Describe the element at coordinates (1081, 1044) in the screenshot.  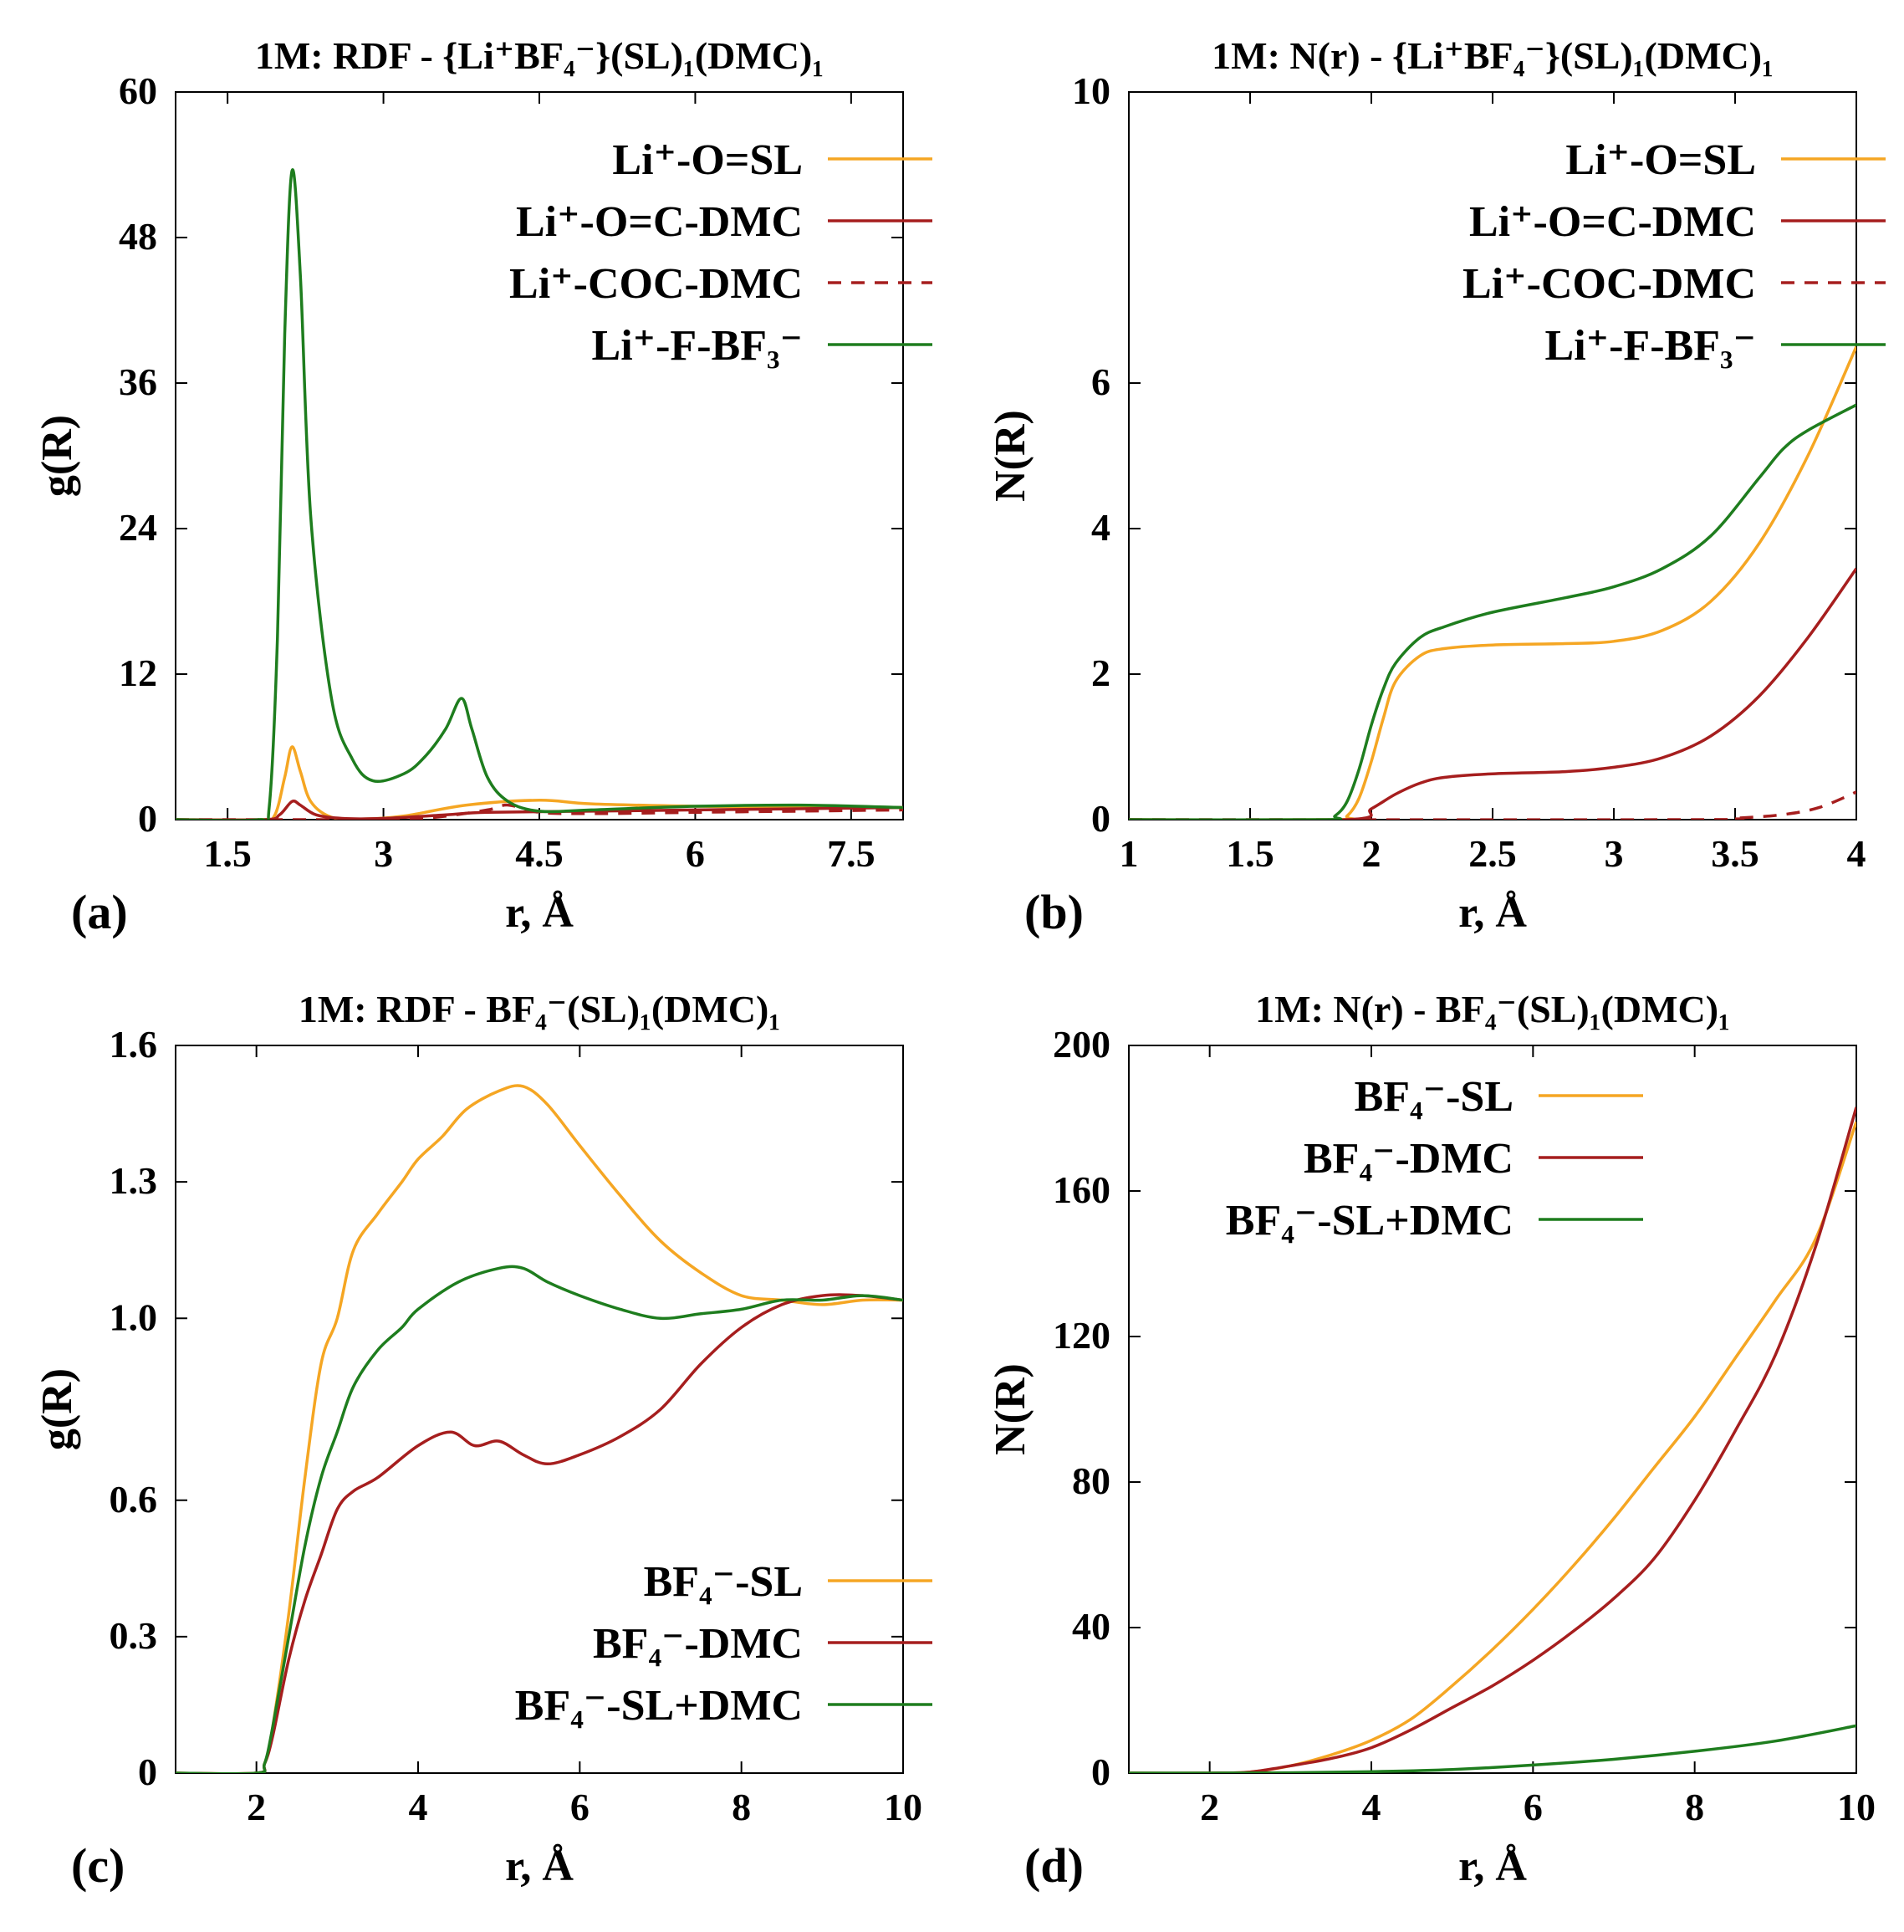
I see `y-tick-label: 200` at that location.